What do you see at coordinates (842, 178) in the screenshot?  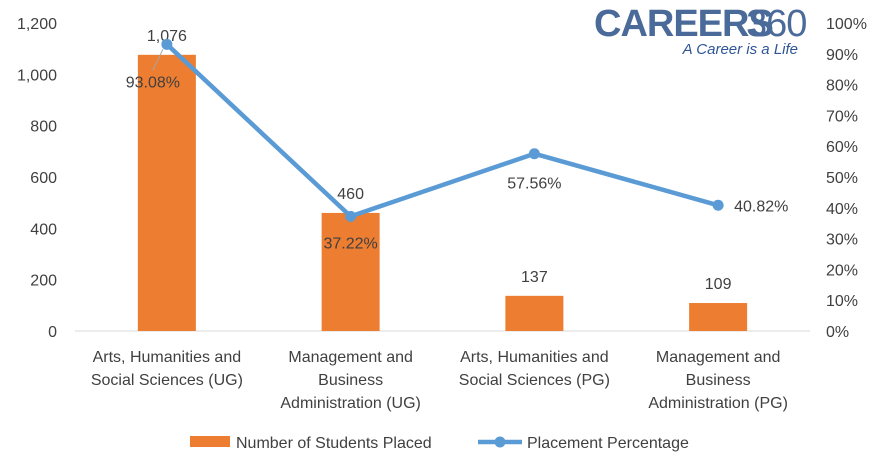 I see `right-tick-label: 50%` at bounding box center [842, 178].